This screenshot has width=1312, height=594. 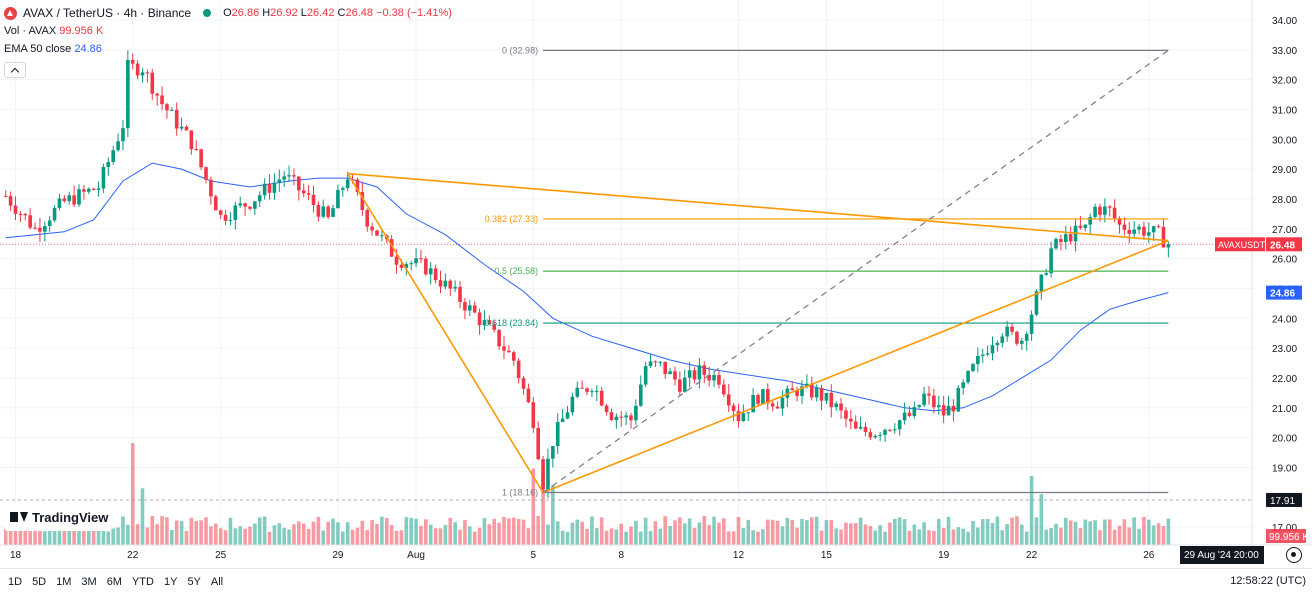 I want to click on range-6m: 6M, so click(x=114, y=581).